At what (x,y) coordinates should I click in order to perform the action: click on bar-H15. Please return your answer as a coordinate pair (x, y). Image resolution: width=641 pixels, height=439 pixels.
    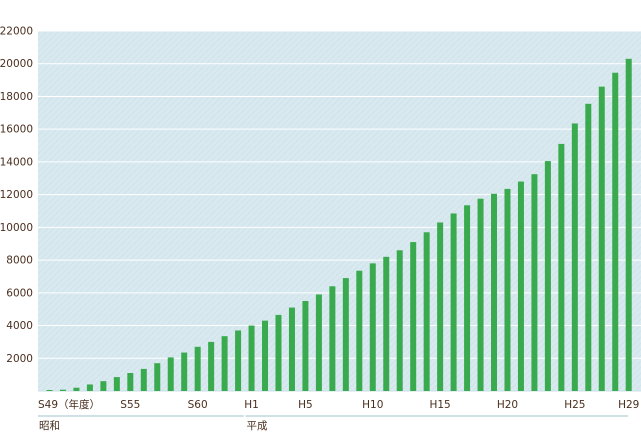
    Looking at the image, I should click on (440, 306).